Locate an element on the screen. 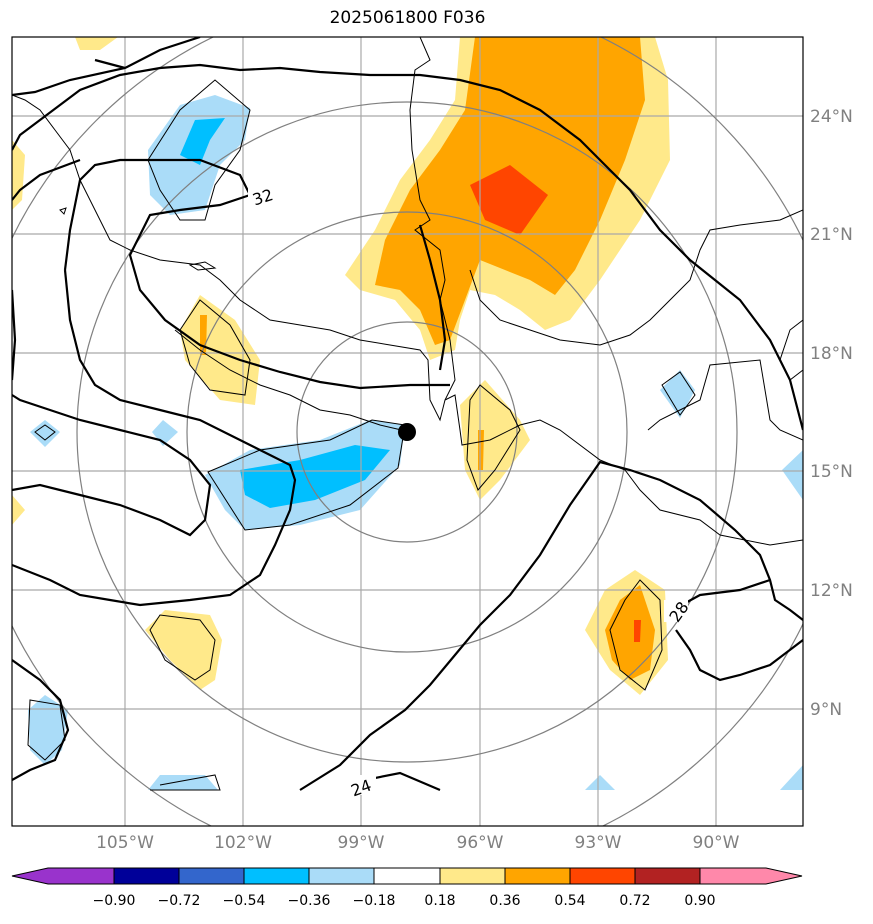 The width and height of the screenshot is (873, 924). lat-label-21n: 21°N is located at coordinates (831, 235).